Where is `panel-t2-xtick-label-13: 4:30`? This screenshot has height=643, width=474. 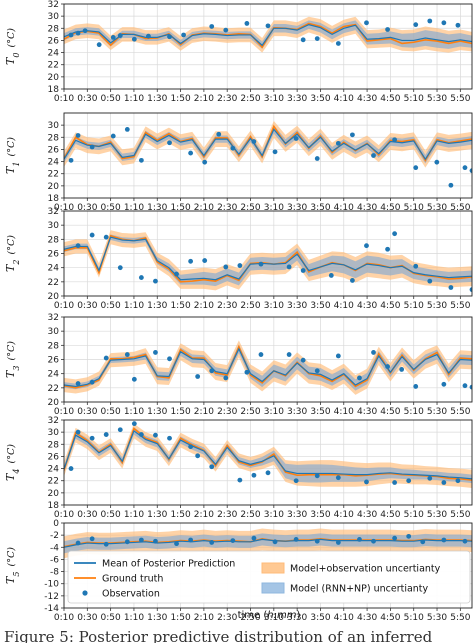 panel-t2-xtick-label-13: 4:30 is located at coordinates (367, 306).